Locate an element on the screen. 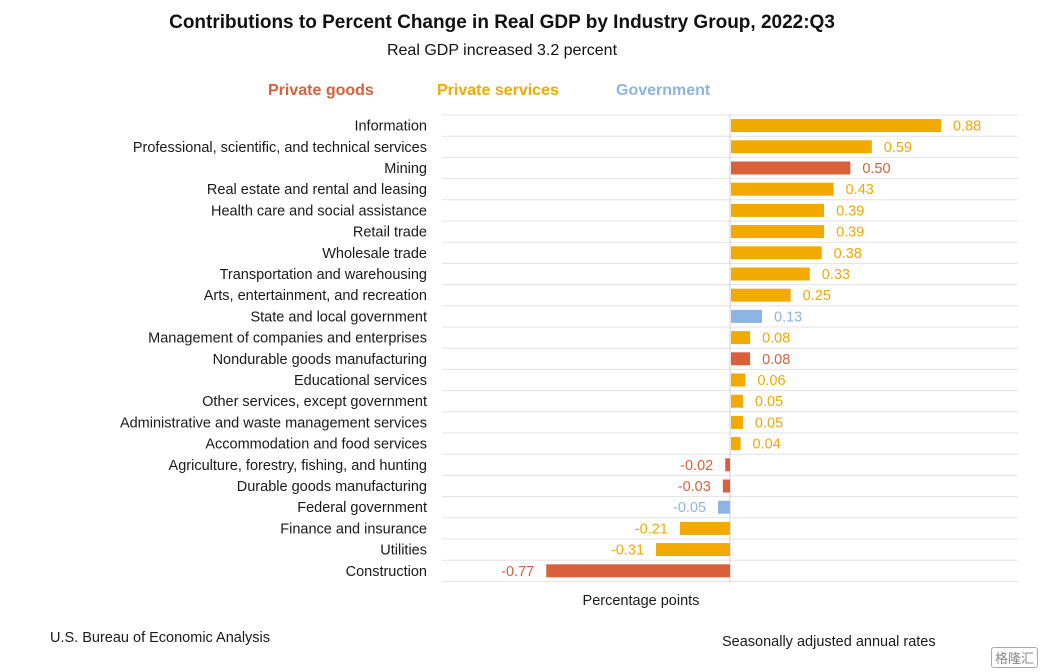  data-label: 0.50 is located at coordinates (876, 169).